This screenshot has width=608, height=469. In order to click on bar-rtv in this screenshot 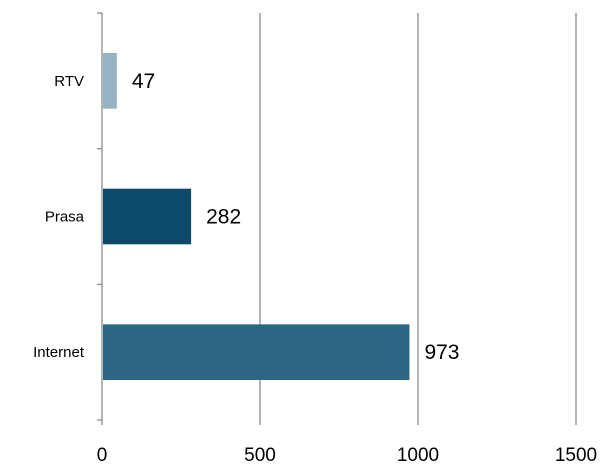, I will do `click(110, 81)`.